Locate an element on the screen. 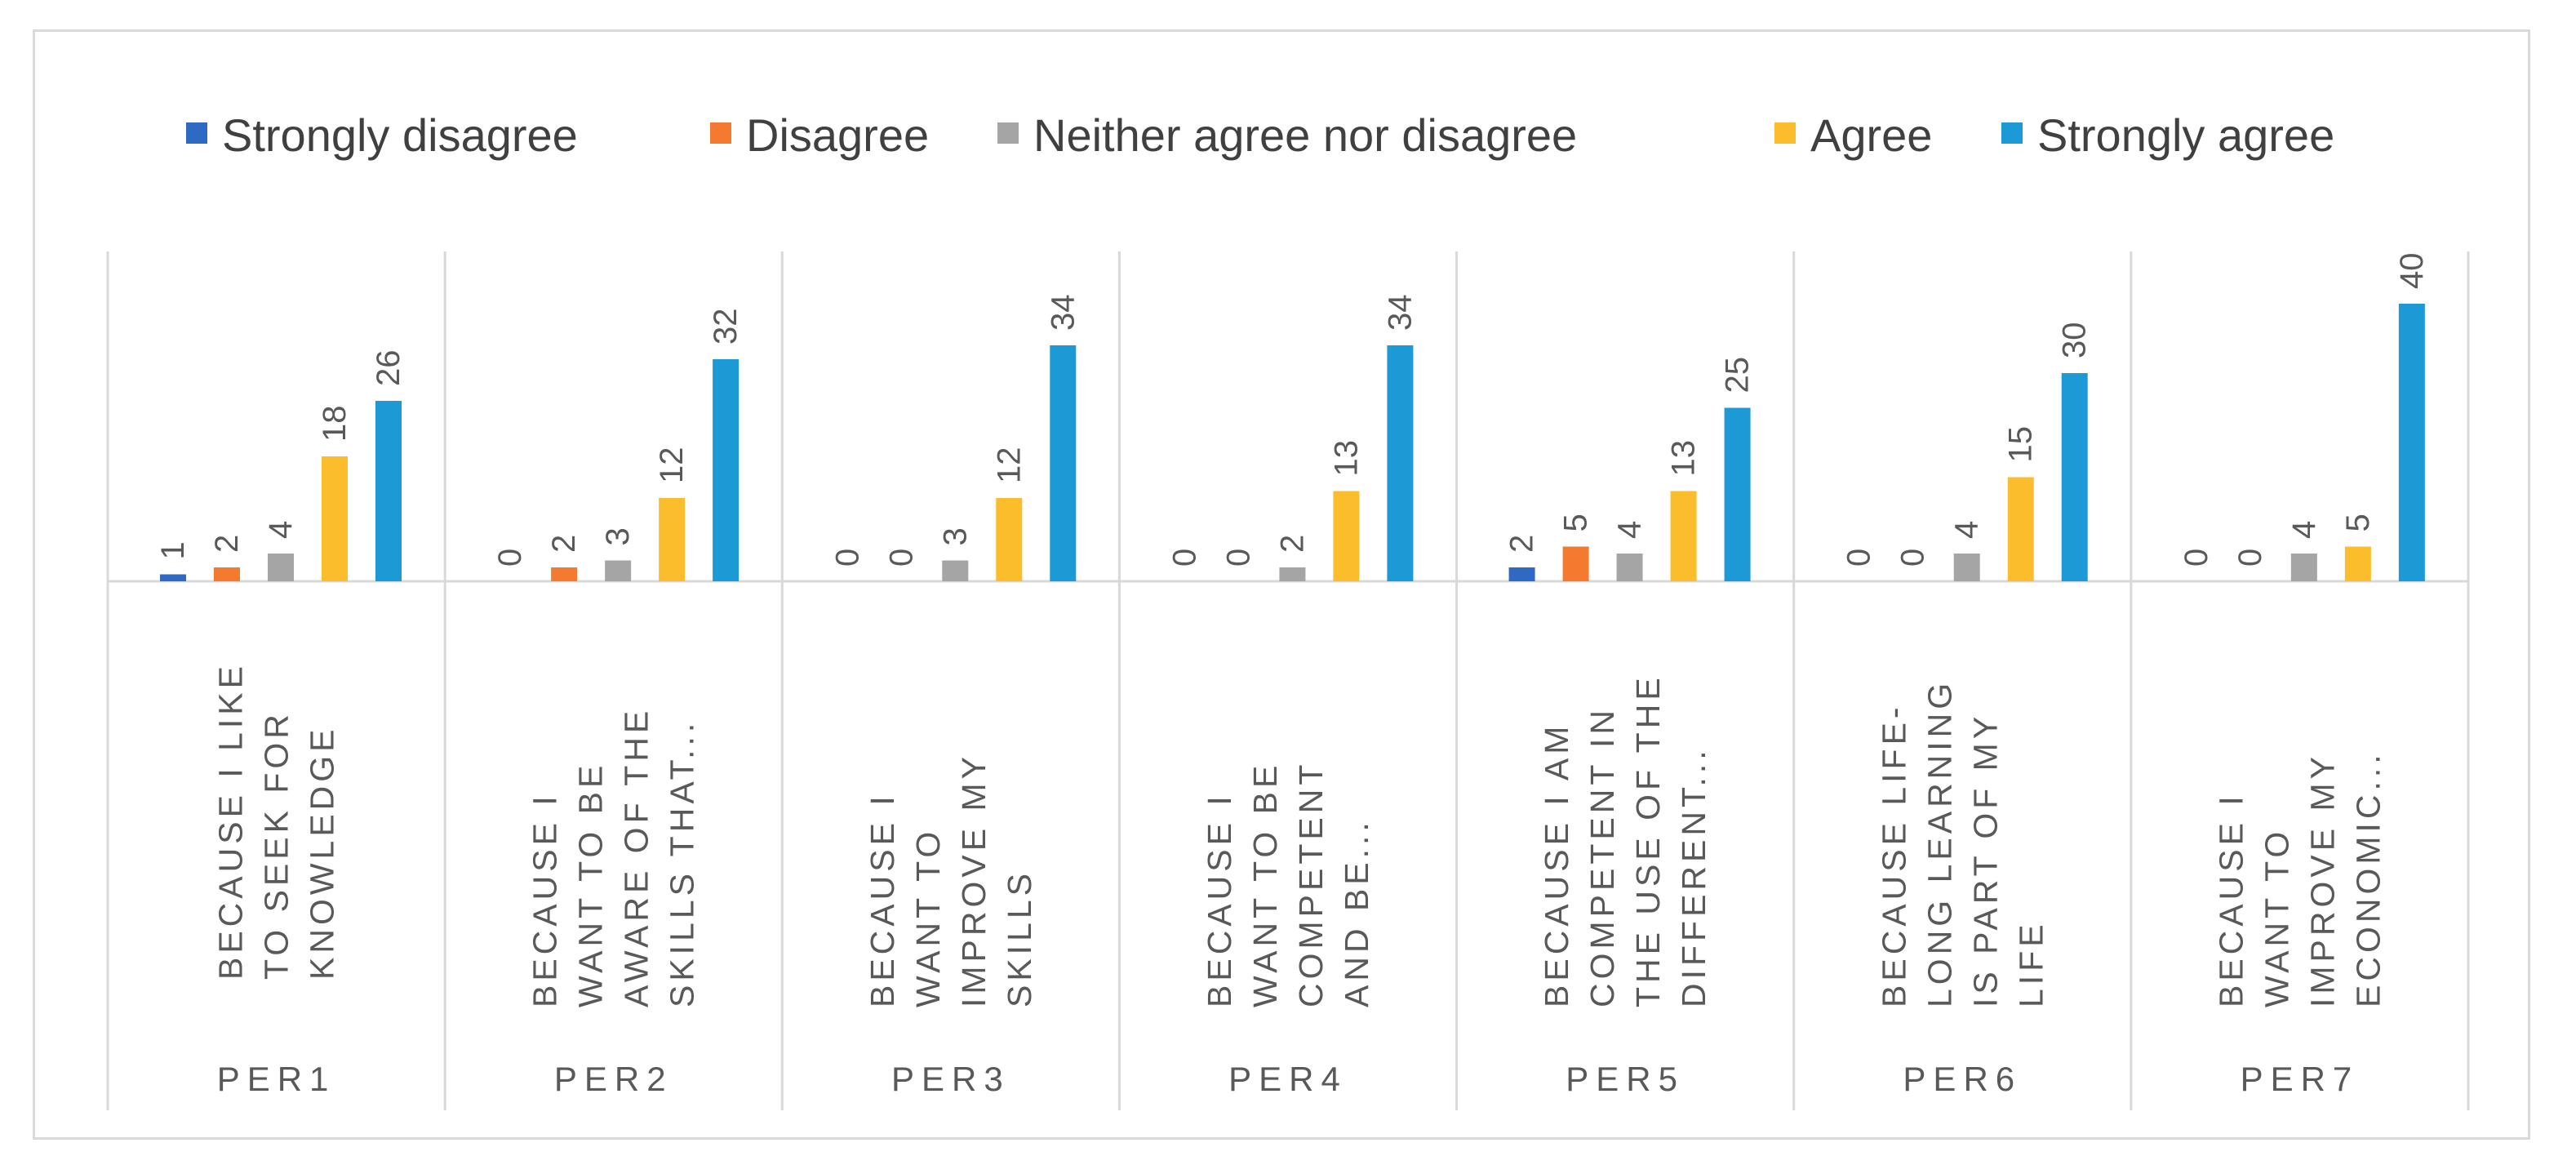 This screenshot has height=1174, width=2576. bar-per6-neither-agree-nor-disagree is located at coordinates (1966, 567).